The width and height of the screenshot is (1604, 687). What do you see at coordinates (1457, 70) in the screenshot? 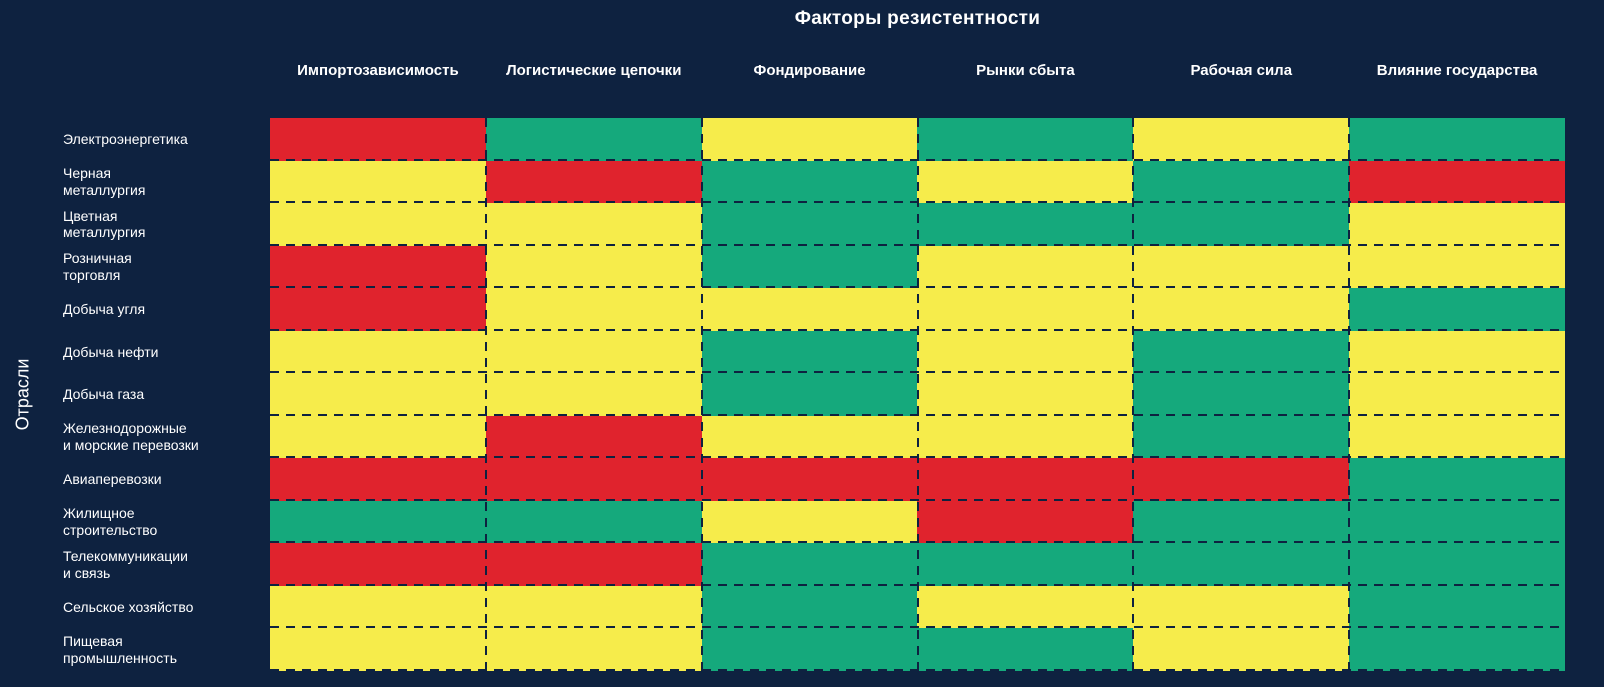
I see `column-header: Влияние государства` at bounding box center [1457, 70].